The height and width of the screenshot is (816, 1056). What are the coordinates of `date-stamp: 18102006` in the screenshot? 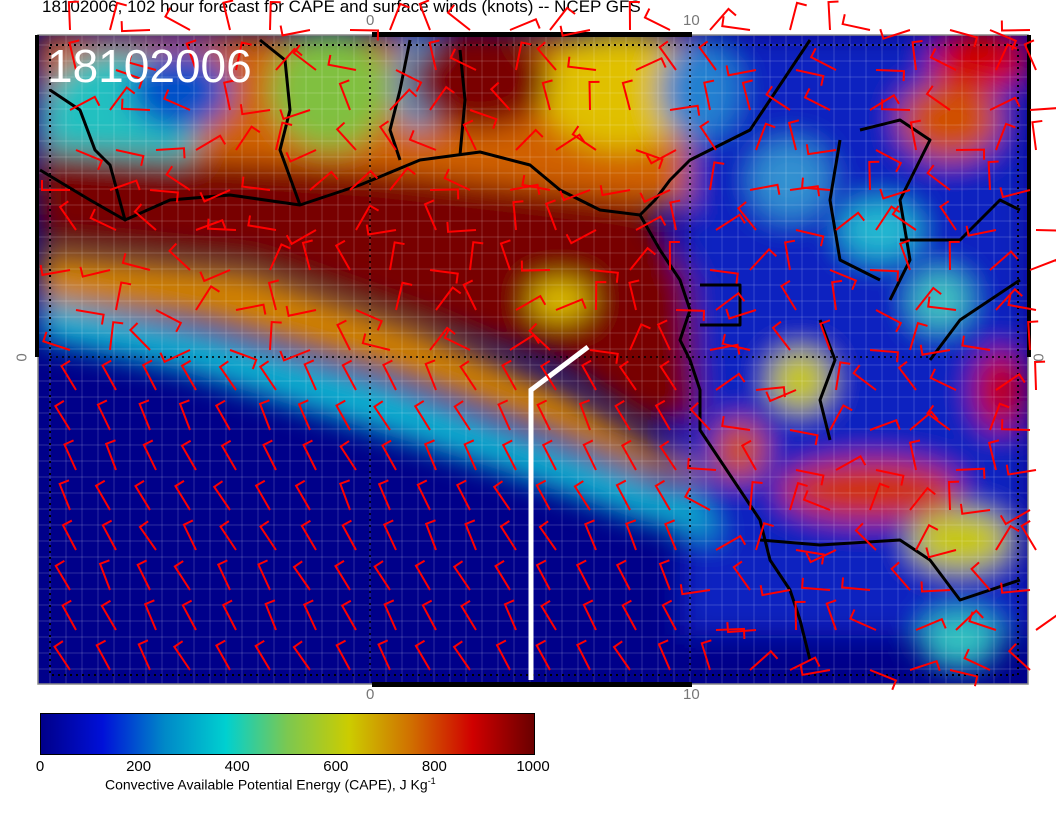 It's located at (149, 66).